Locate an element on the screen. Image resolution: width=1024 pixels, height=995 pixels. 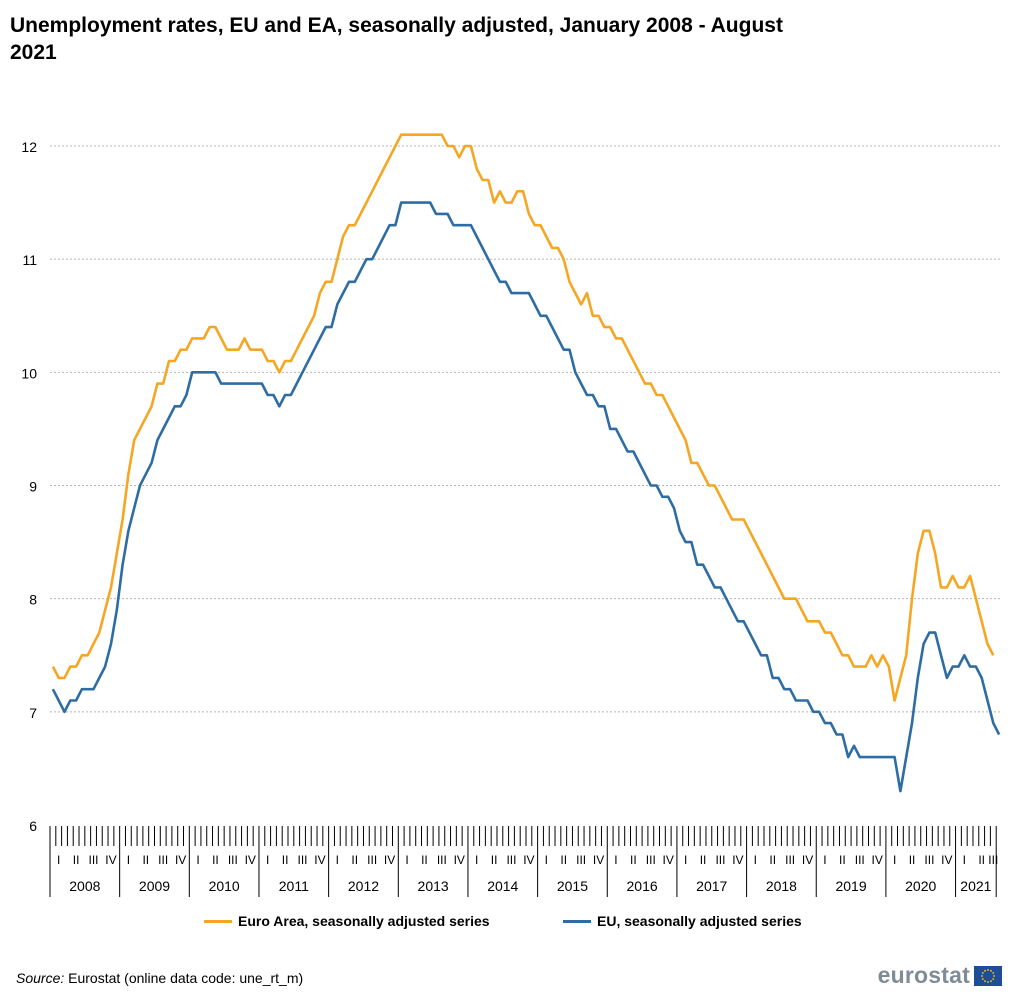
y-tick-label: 10 is located at coordinates (29, 373).